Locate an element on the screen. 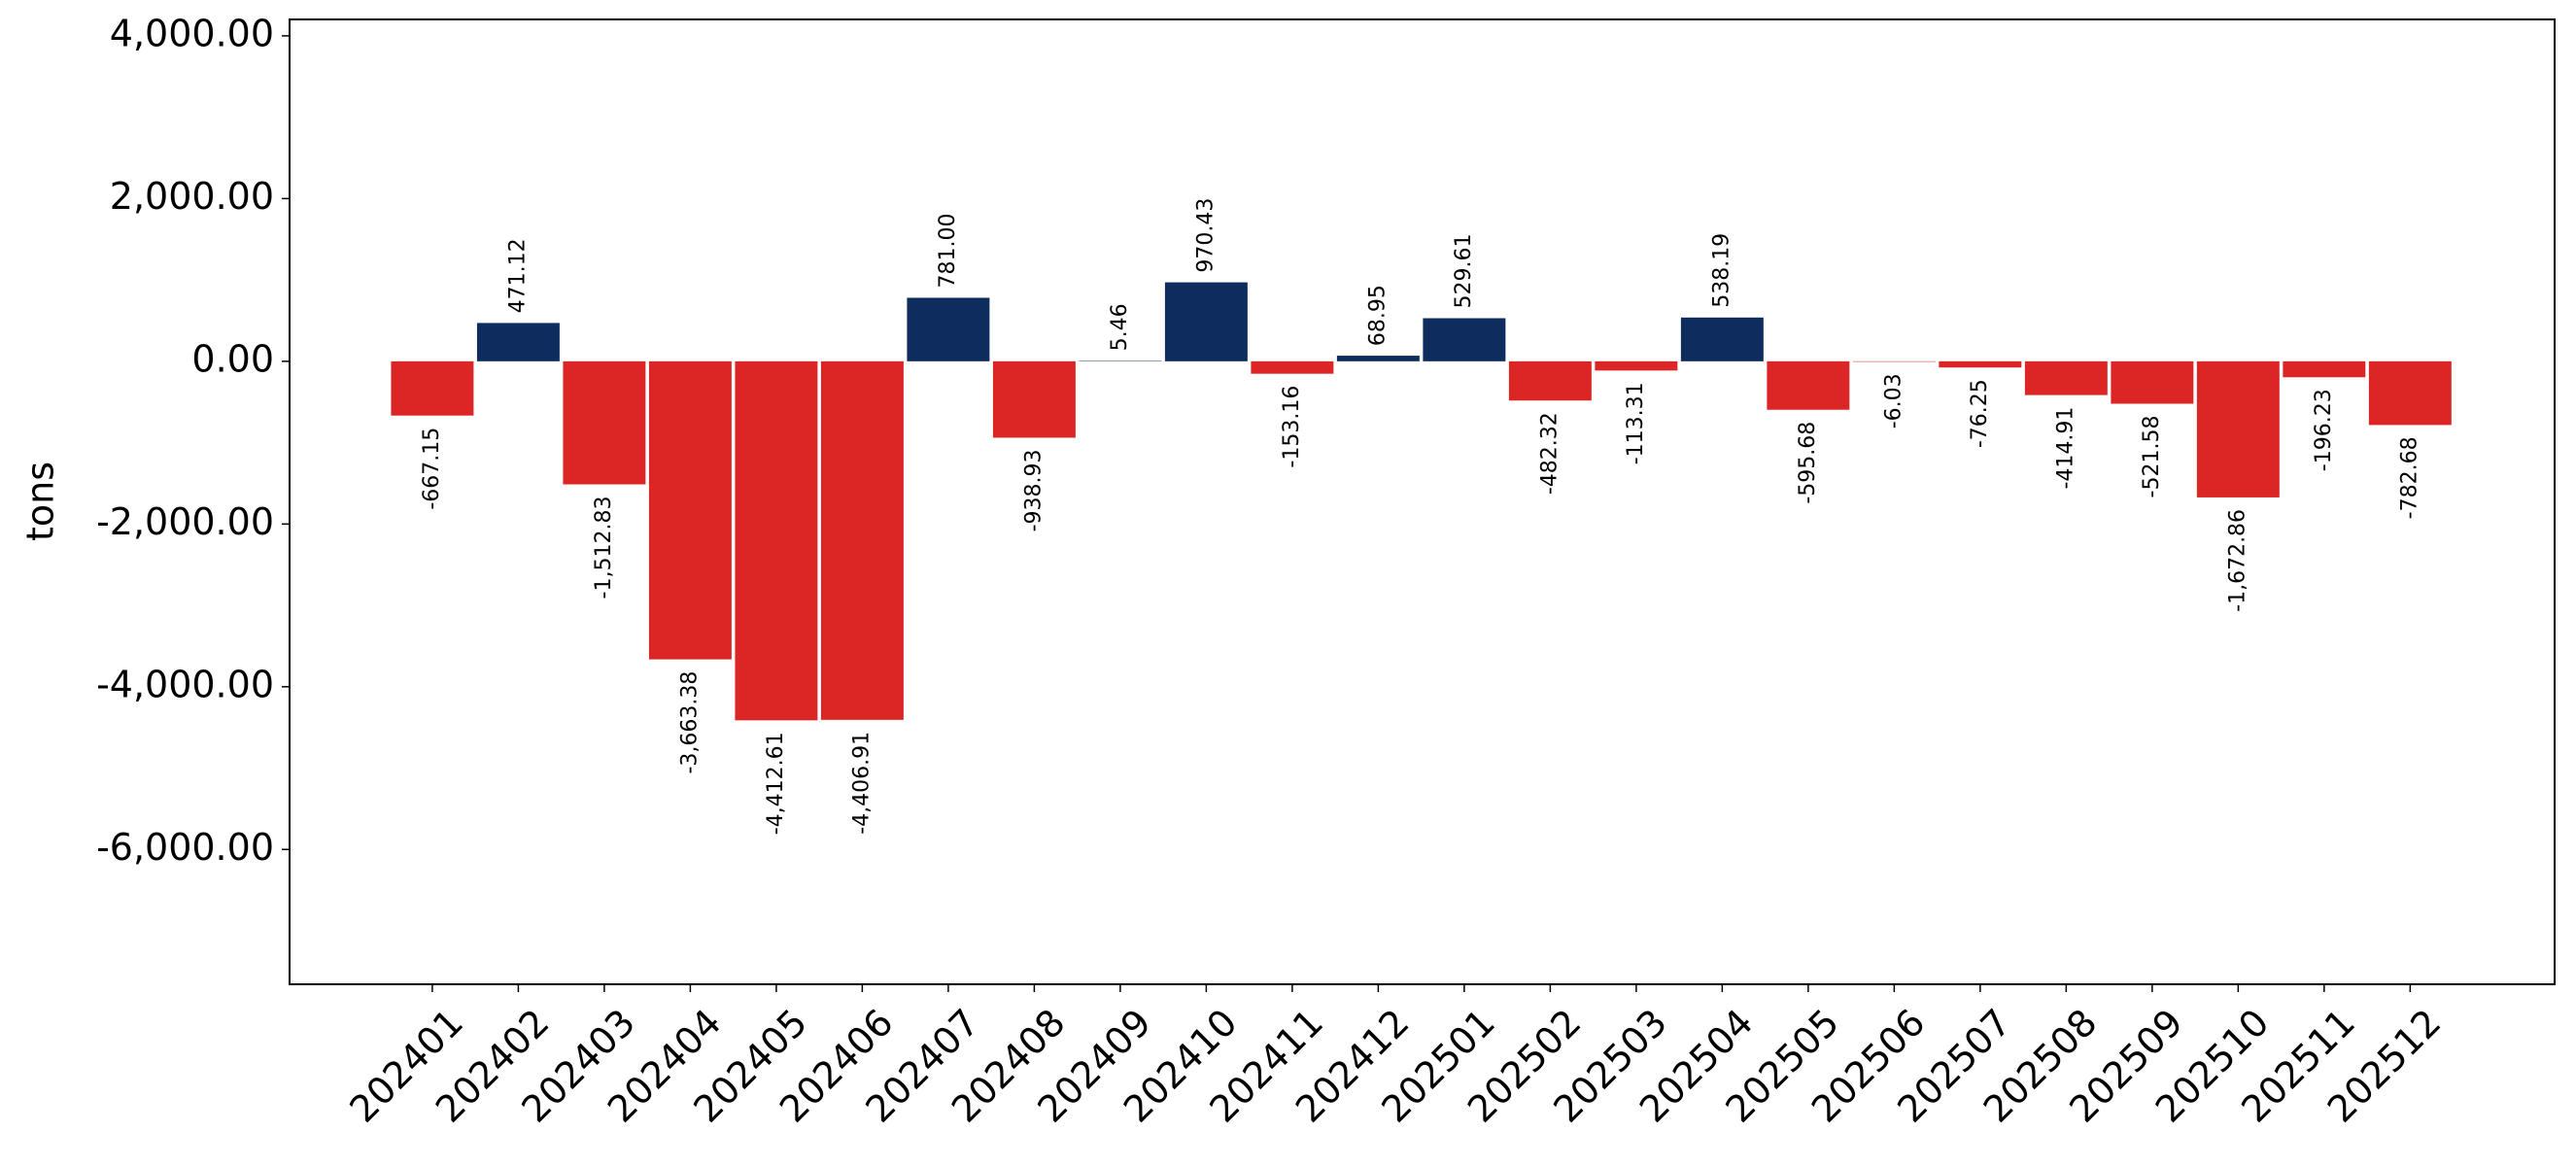  y-tick-label: -6,000.00 is located at coordinates (185, 847).